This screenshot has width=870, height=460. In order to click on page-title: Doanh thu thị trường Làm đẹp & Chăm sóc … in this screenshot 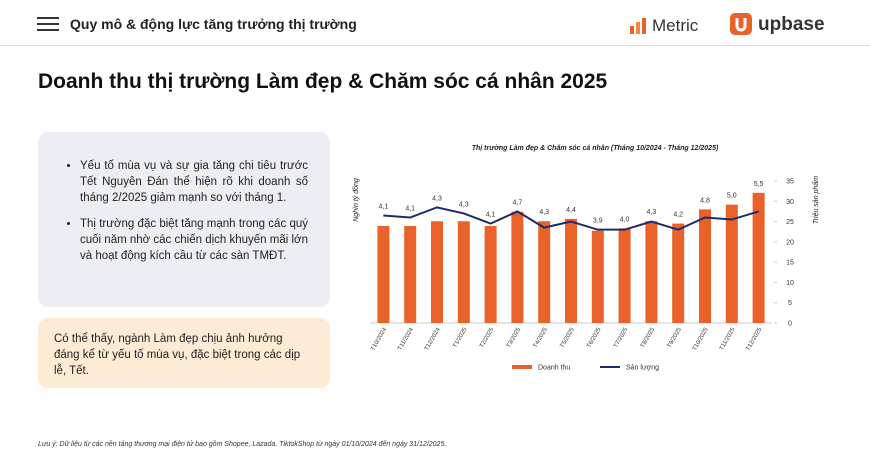, I will do `click(323, 81)`.